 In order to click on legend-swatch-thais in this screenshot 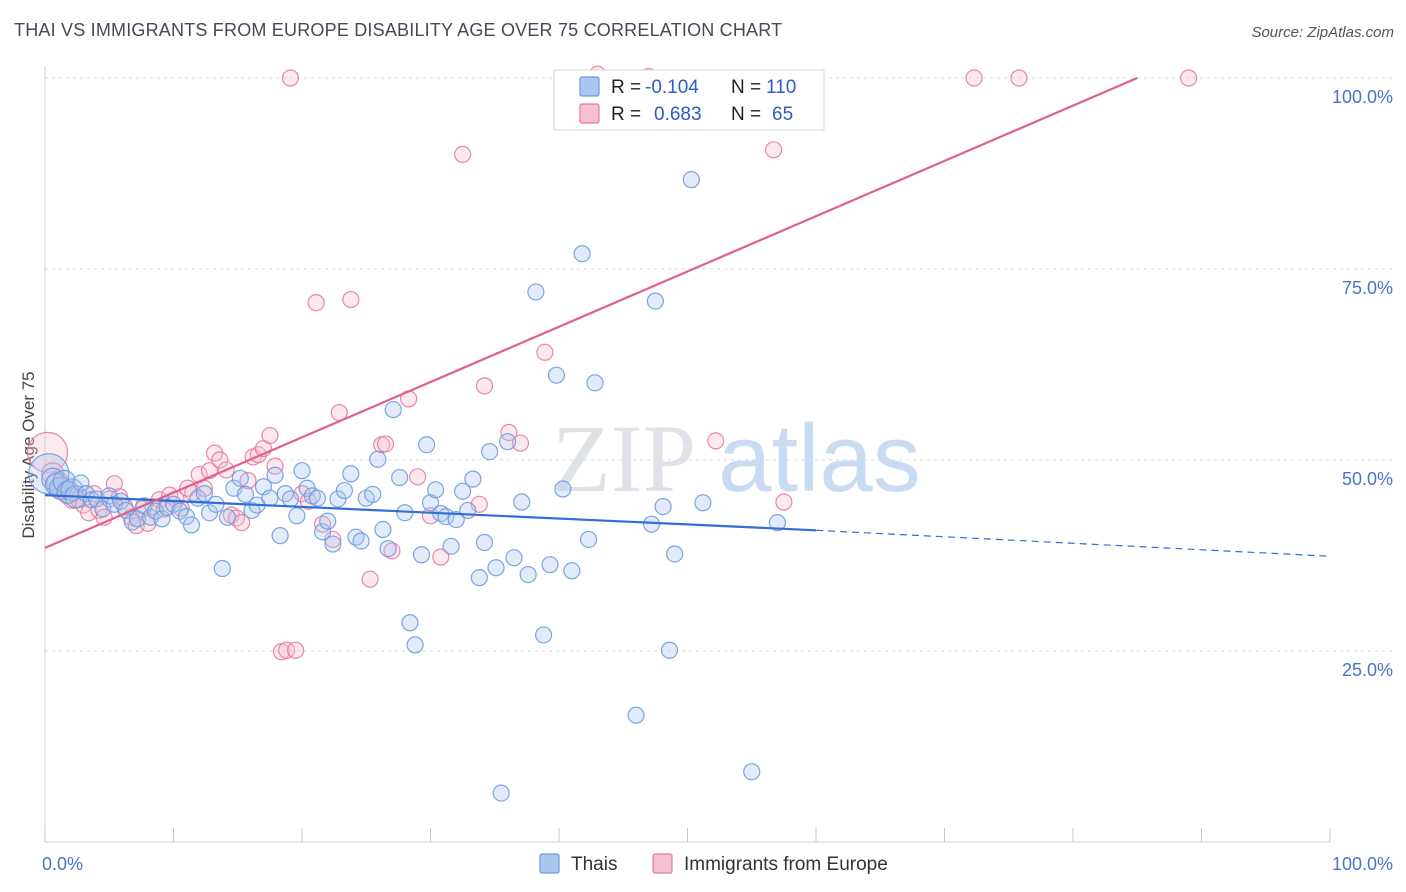, I will do `click(589, 86)`.